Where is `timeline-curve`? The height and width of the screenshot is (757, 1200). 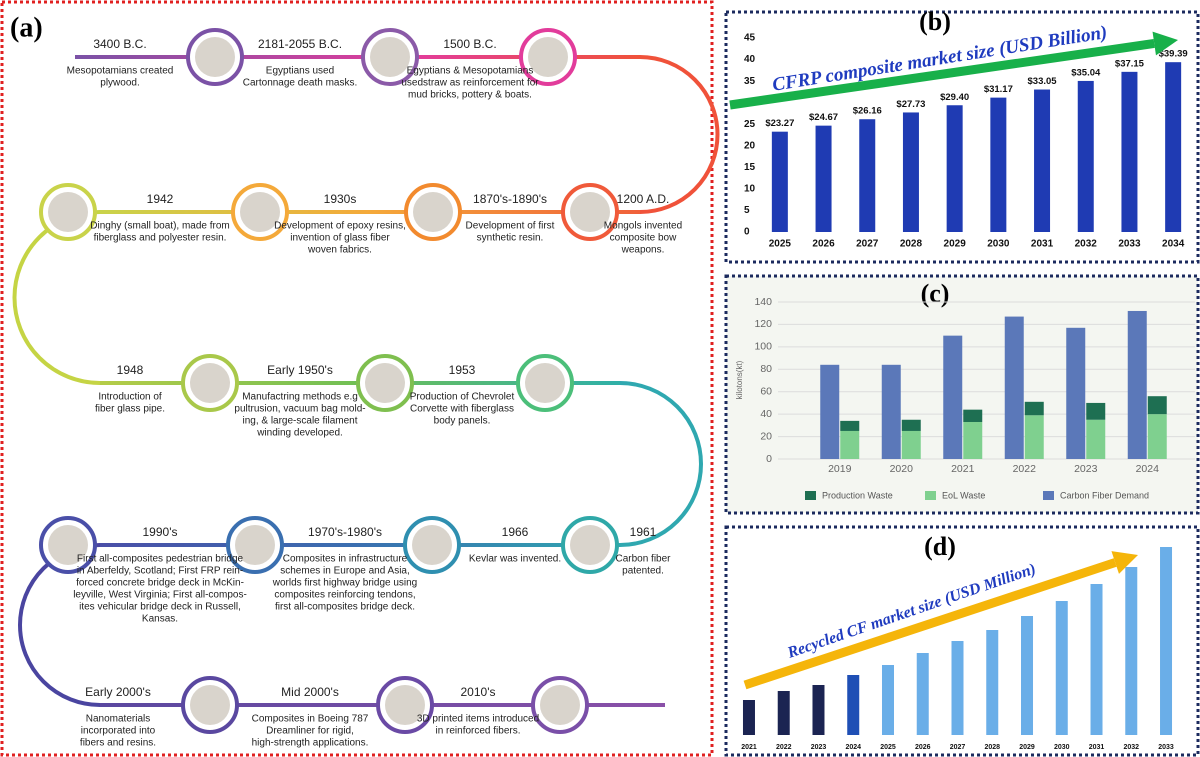 timeline-curve is located at coordinates (661, 464).